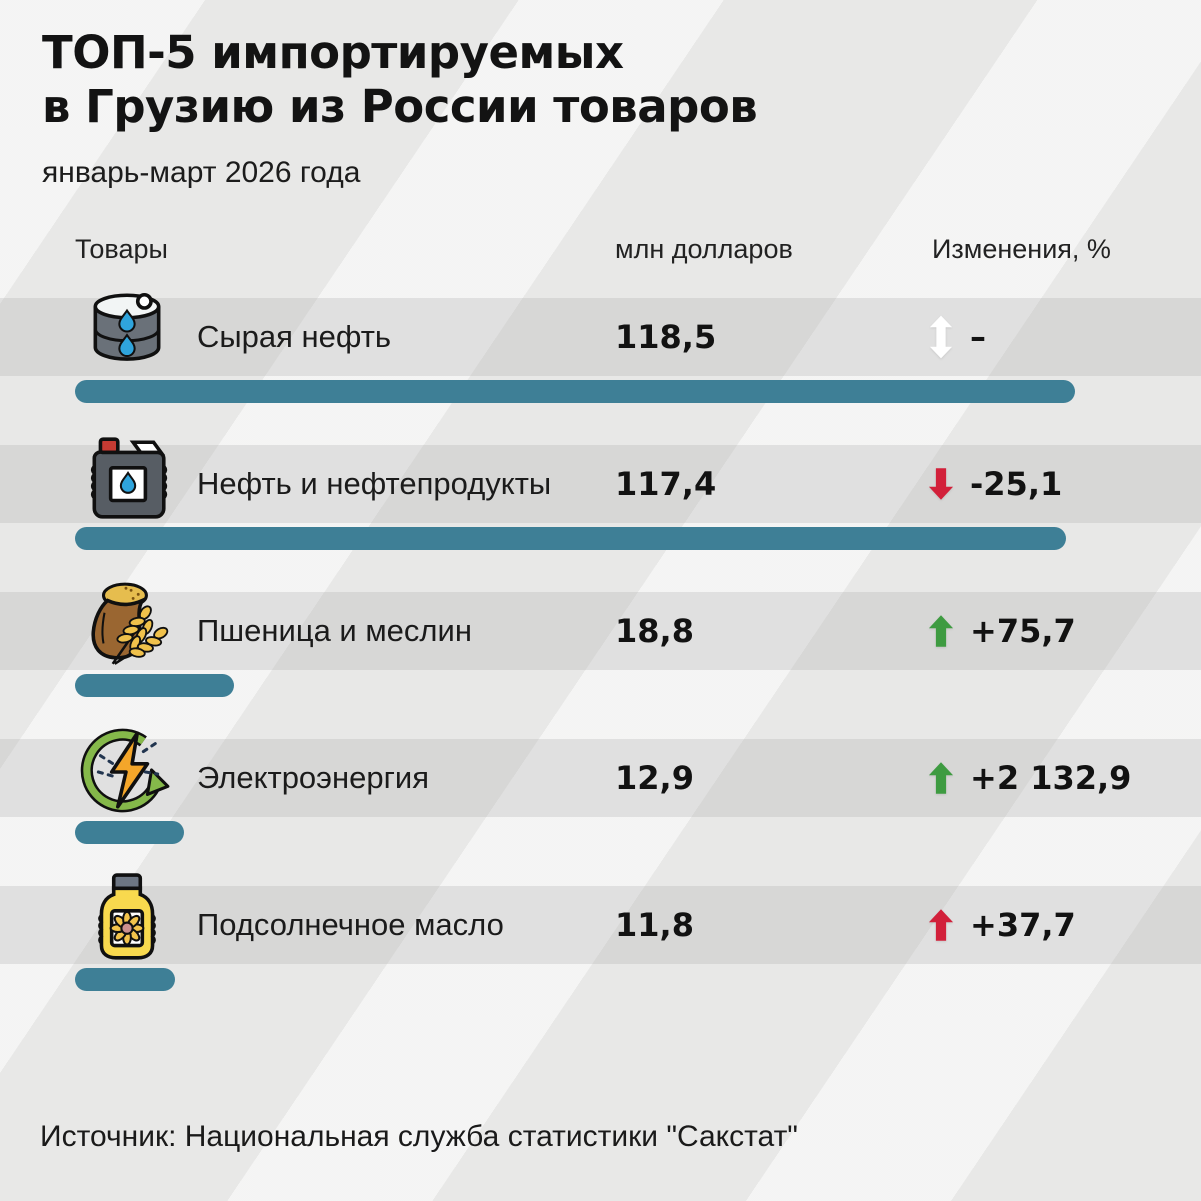 Image resolution: width=1201 pixels, height=1201 pixels. Describe the element at coordinates (201, 172) in the screenshot. I see `page-subtitle: январь-март 2026 года` at that location.